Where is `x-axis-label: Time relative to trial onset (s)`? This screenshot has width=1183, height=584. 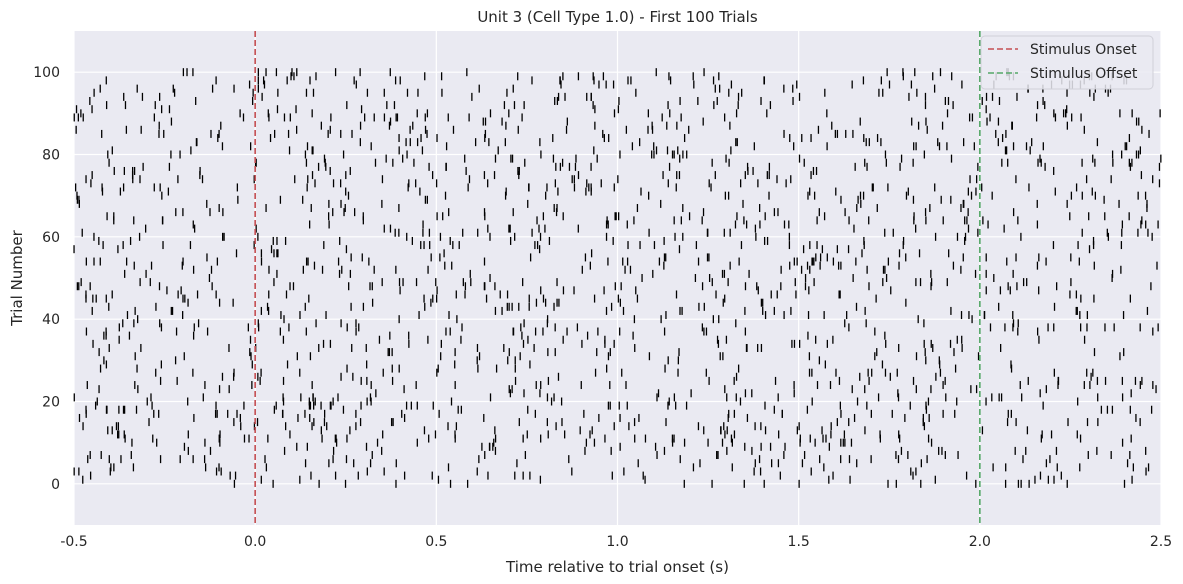 x-axis-label: Time relative to trial onset (s) is located at coordinates (617, 567).